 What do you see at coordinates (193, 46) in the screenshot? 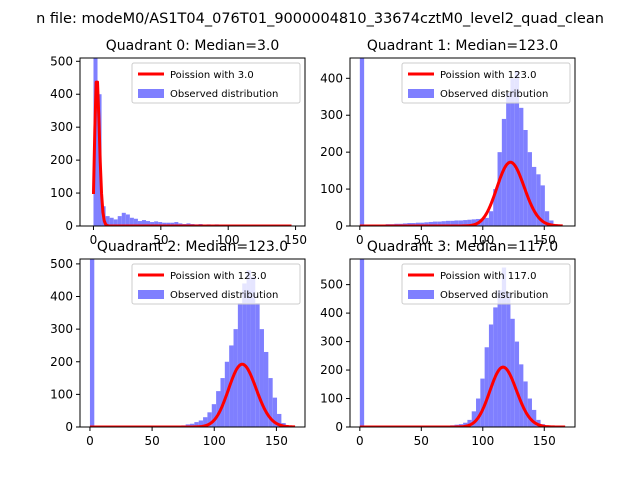
I see `subplot-title: Quadrant 0: Median=3.0` at bounding box center [193, 46].